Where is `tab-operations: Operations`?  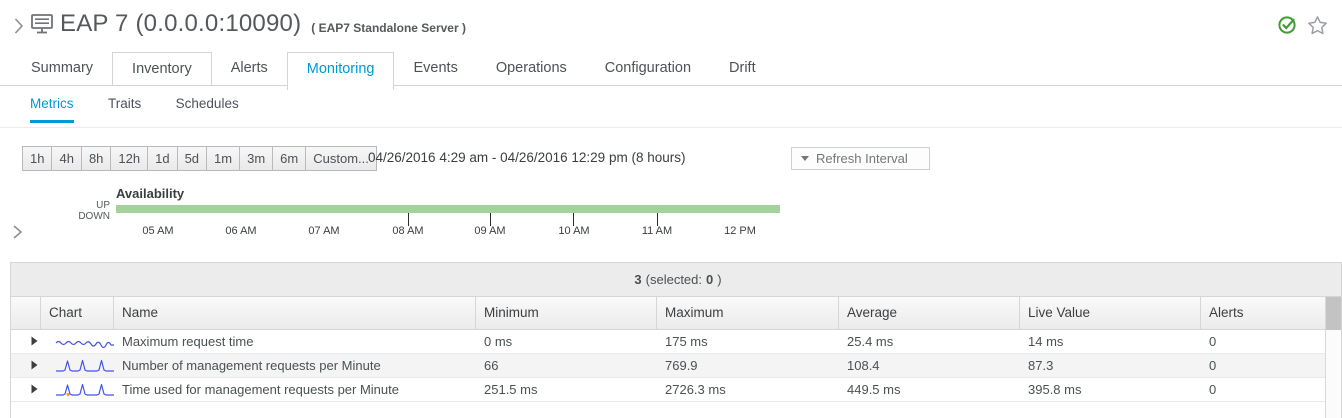
tab-operations: Operations is located at coordinates (531, 68).